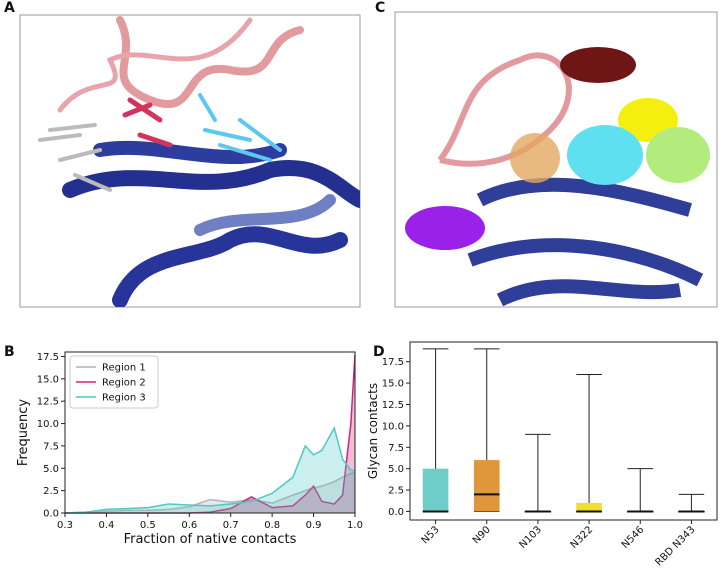 Image resolution: width=725 pixels, height=573 pixels. I want to click on x-tick-label: 1.0, so click(355, 525).